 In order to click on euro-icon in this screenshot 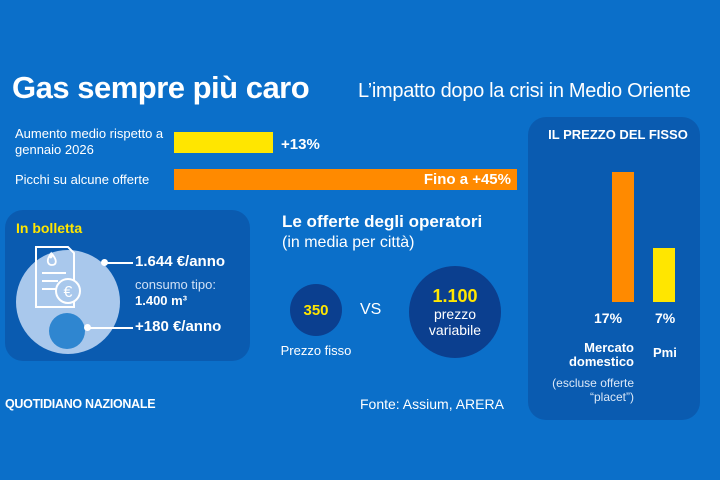, I will do `click(68, 291)`.